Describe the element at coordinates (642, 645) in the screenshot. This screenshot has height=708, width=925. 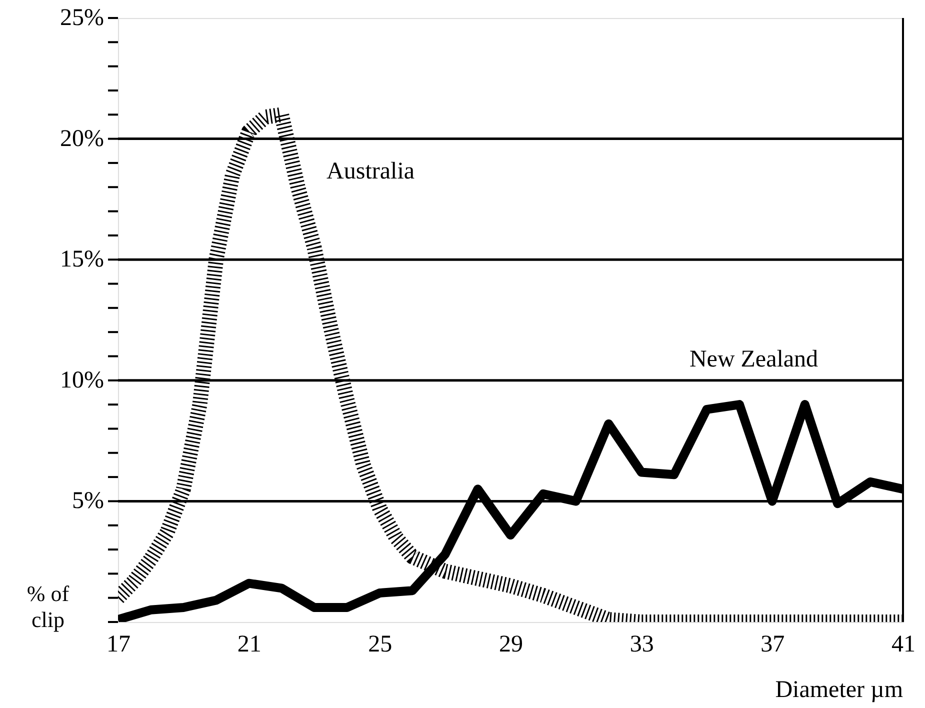
I see `x-tick-label: 33` at that location.